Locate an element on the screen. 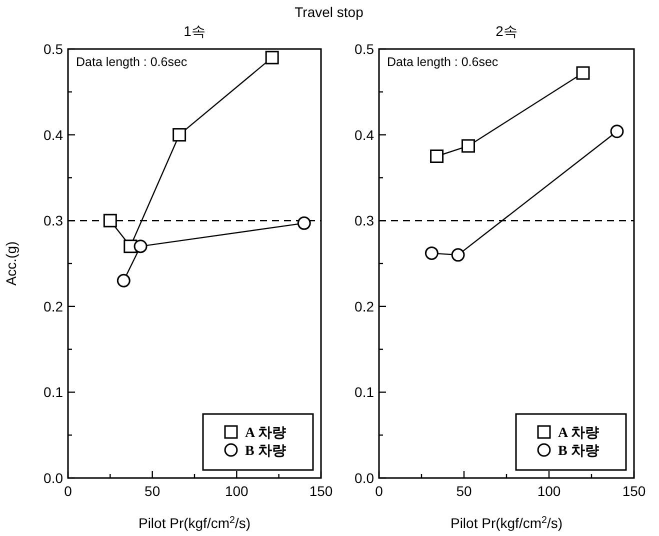 The height and width of the screenshot is (536, 659). text: Travel stop is located at coordinates (329, 12).